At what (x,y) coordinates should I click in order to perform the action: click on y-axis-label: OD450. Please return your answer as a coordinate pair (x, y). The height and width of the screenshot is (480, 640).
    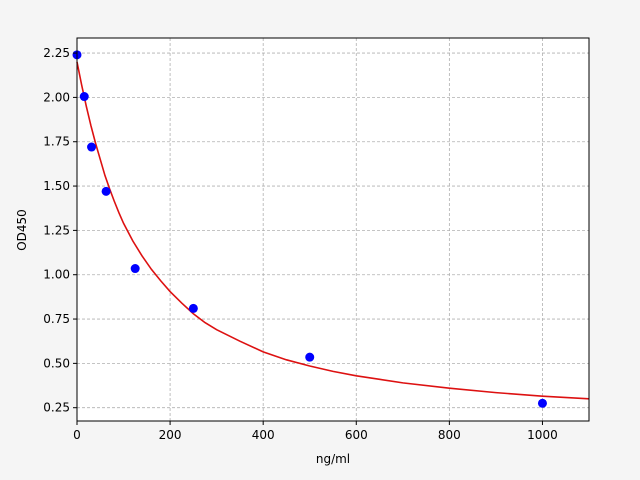
    Looking at the image, I should click on (22, 230).